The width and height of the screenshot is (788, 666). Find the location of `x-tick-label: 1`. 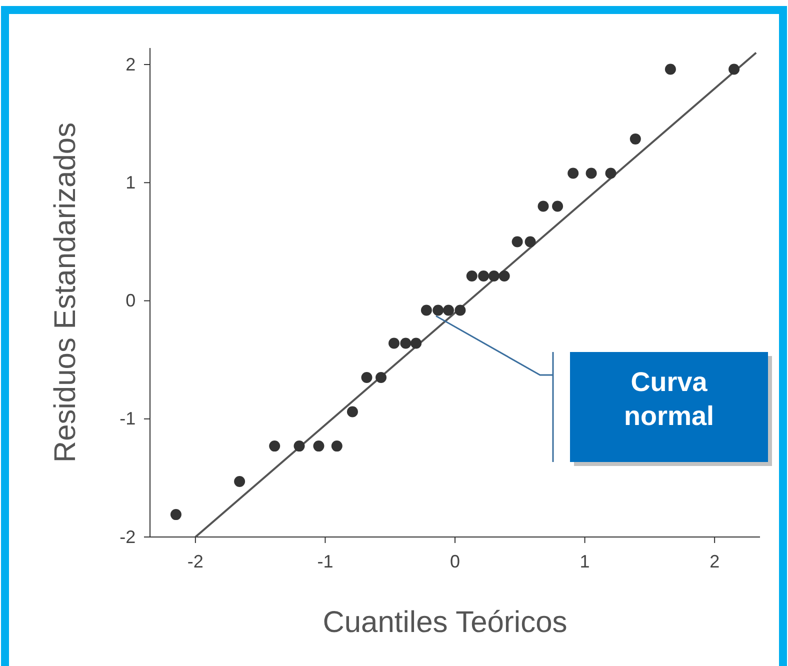

x-tick-label: 1 is located at coordinates (585, 562).